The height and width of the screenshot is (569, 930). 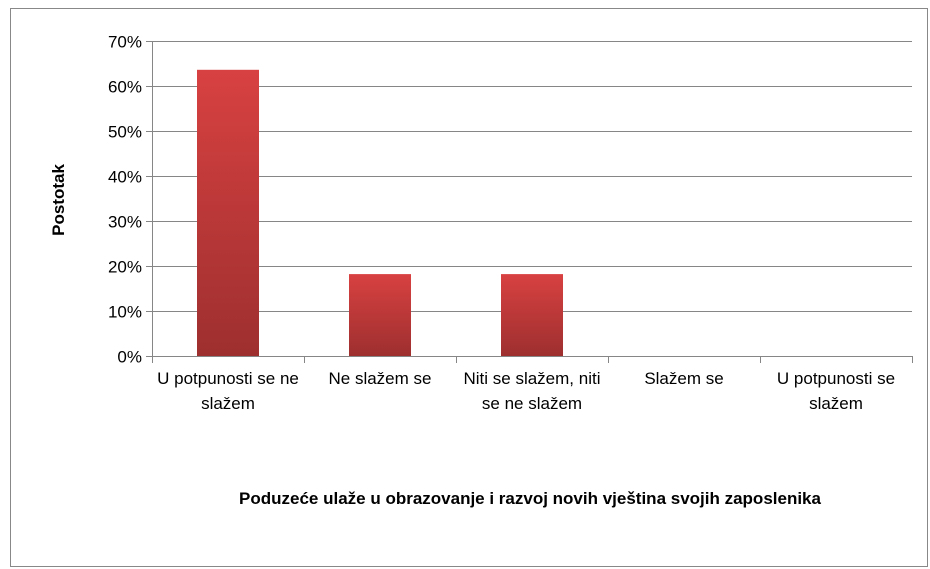 I want to click on y-axis-title: Postotak, so click(x=58, y=200).